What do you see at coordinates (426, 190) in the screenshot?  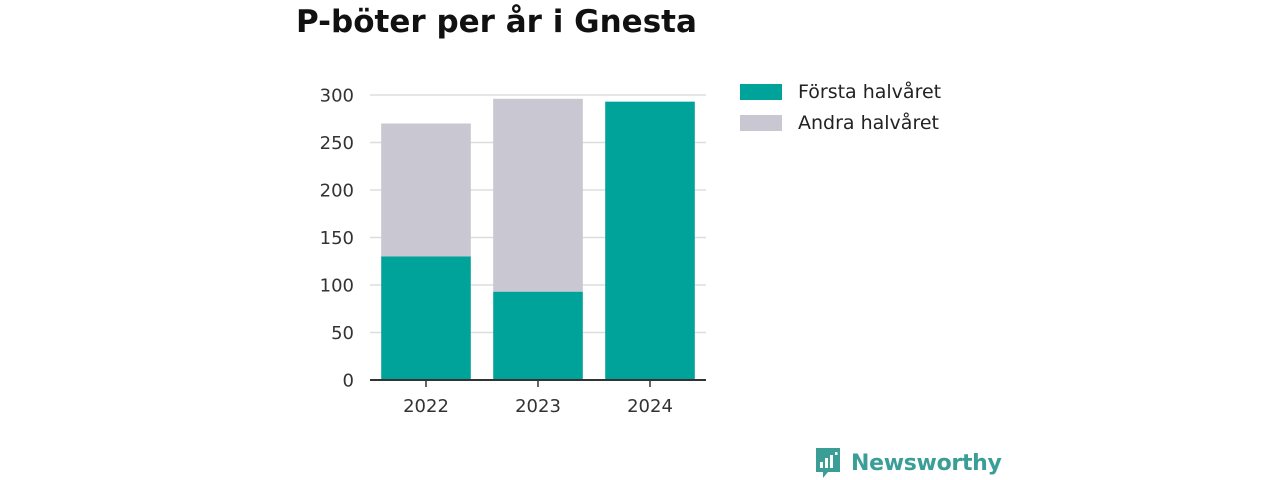 I see `bar-2022-second-half` at bounding box center [426, 190].